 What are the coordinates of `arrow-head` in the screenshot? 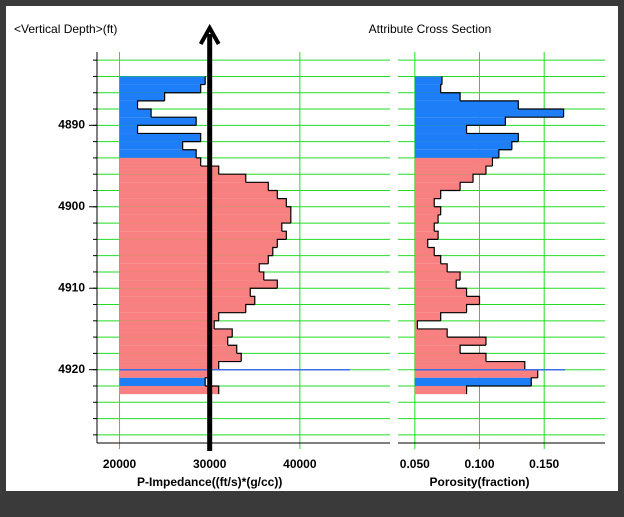 It's located at (209, 34).